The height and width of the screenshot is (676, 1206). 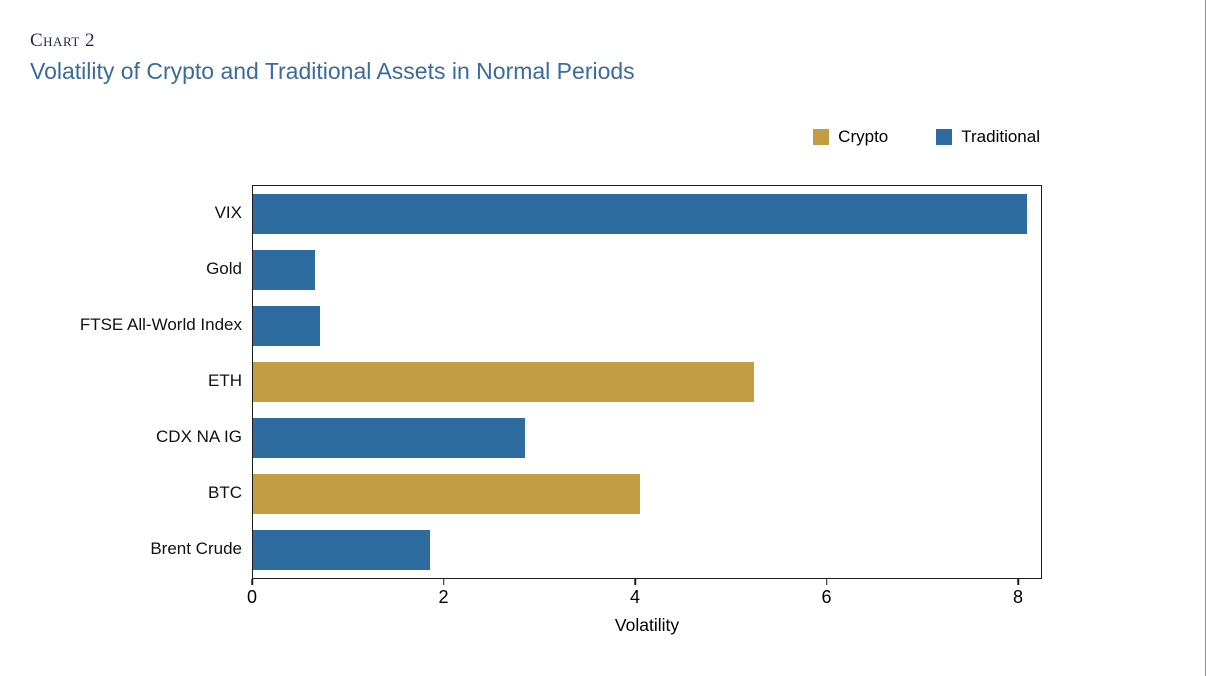 What do you see at coordinates (286, 326) in the screenshot?
I see `bar-ftse-all-world-index` at bounding box center [286, 326].